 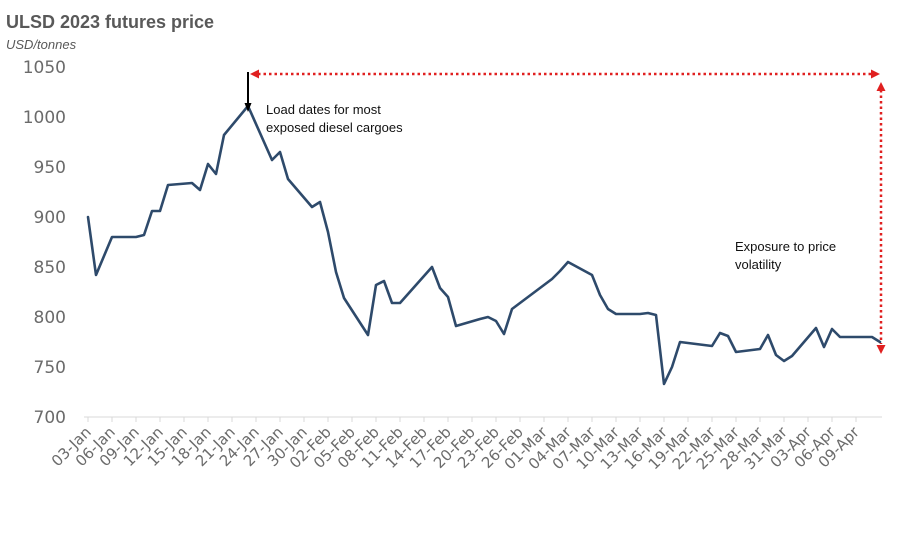 What do you see at coordinates (50, 268) in the screenshot?
I see `y-tick-label: 850` at bounding box center [50, 268].